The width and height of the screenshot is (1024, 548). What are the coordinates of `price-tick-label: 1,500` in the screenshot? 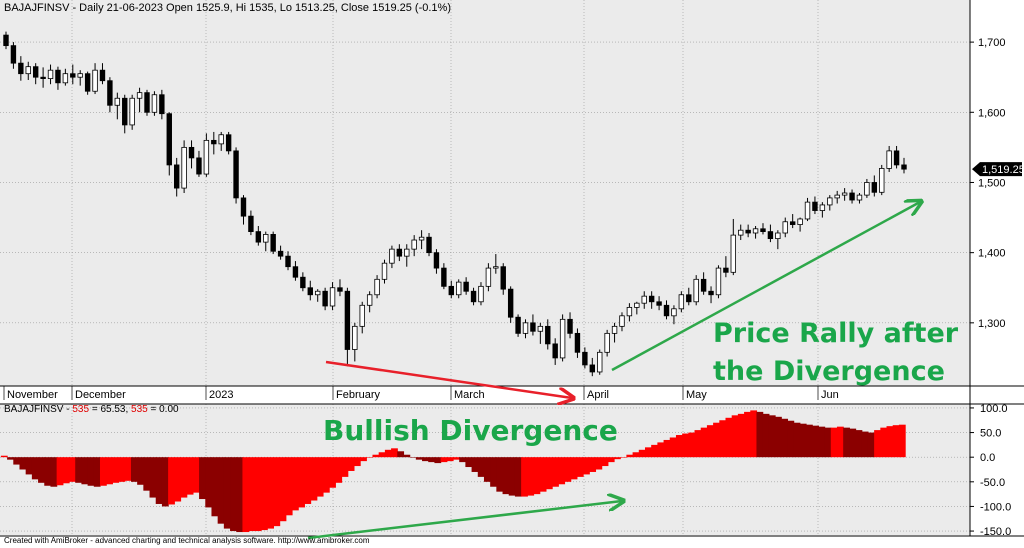 It's located at (992, 183).